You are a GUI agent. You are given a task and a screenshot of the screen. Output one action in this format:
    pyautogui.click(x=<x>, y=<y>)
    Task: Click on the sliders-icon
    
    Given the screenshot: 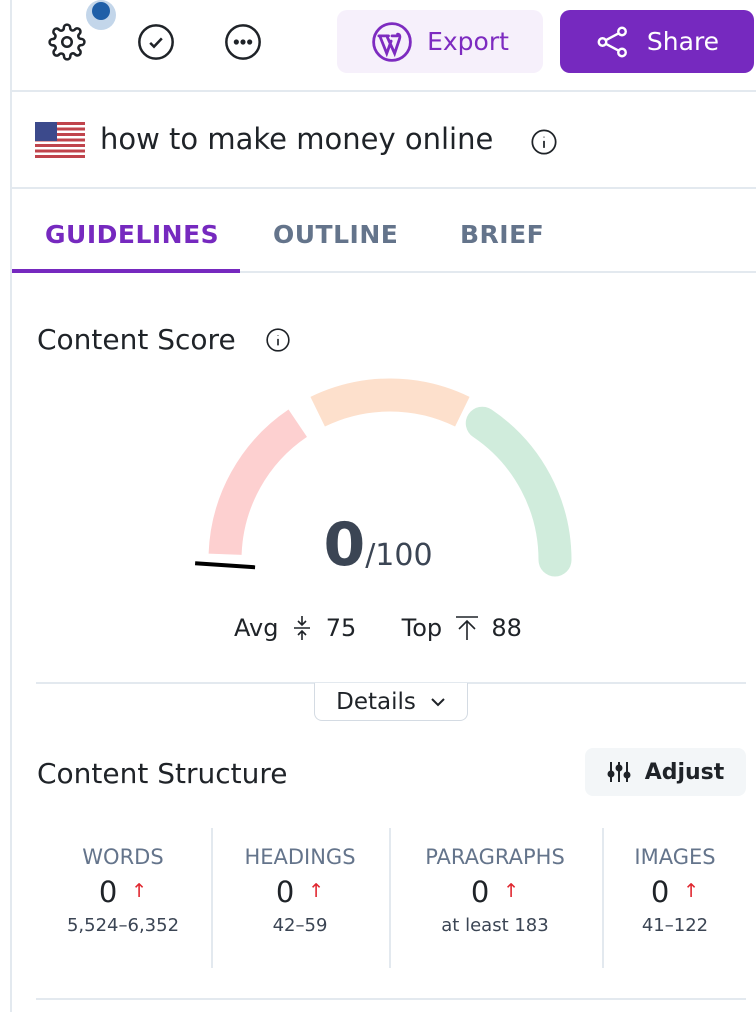 What is the action you would take?
    pyautogui.click(x=619, y=772)
    